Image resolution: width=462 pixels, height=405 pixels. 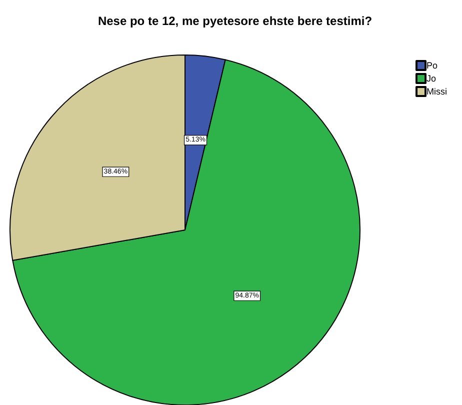 I want to click on legend-label: Jo, so click(x=431, y=79).